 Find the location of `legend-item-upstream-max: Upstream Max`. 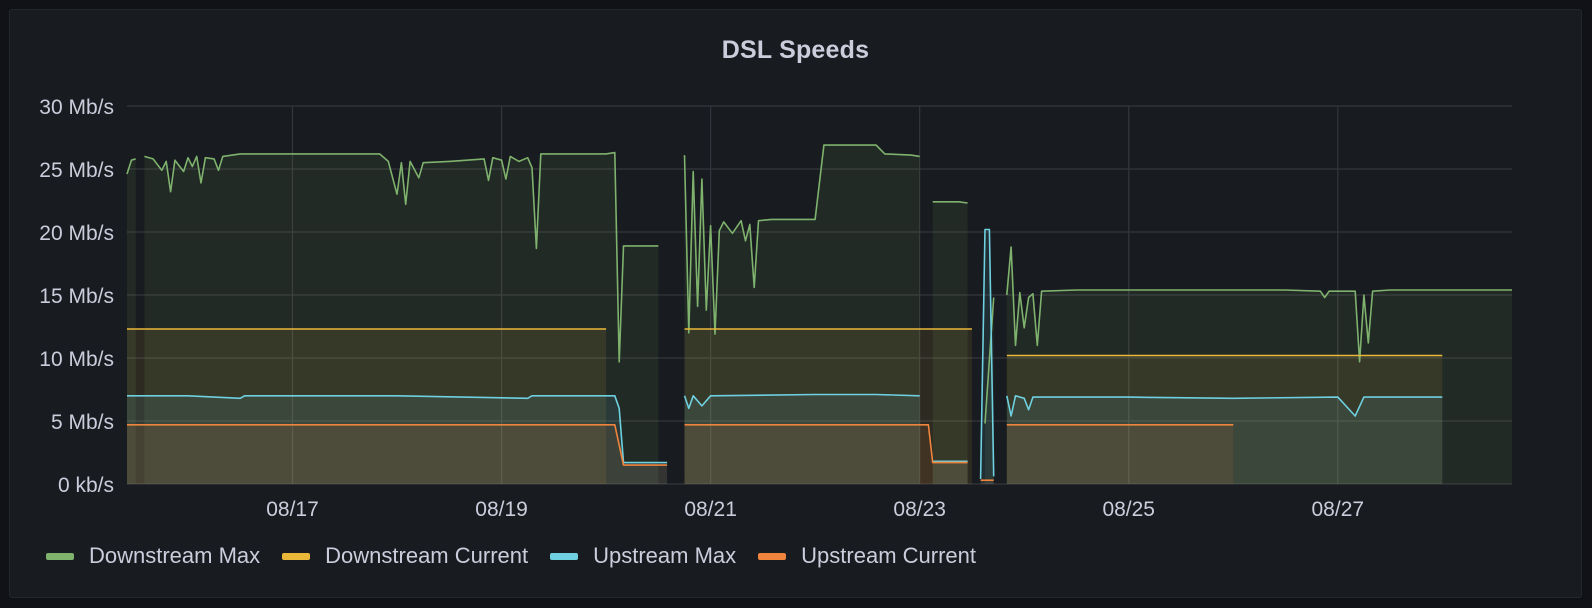

legend-item-upstream-max: Upstream Max is located at coordinates (643, 556).